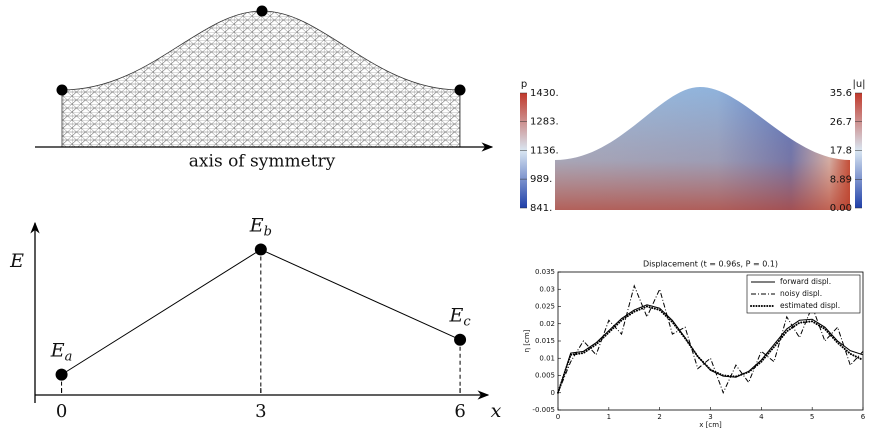 This screenshot has height=432, width=885. Describe the element at coordinates (268, 231) in the screenshot. I see `label-sub: b` at that location.